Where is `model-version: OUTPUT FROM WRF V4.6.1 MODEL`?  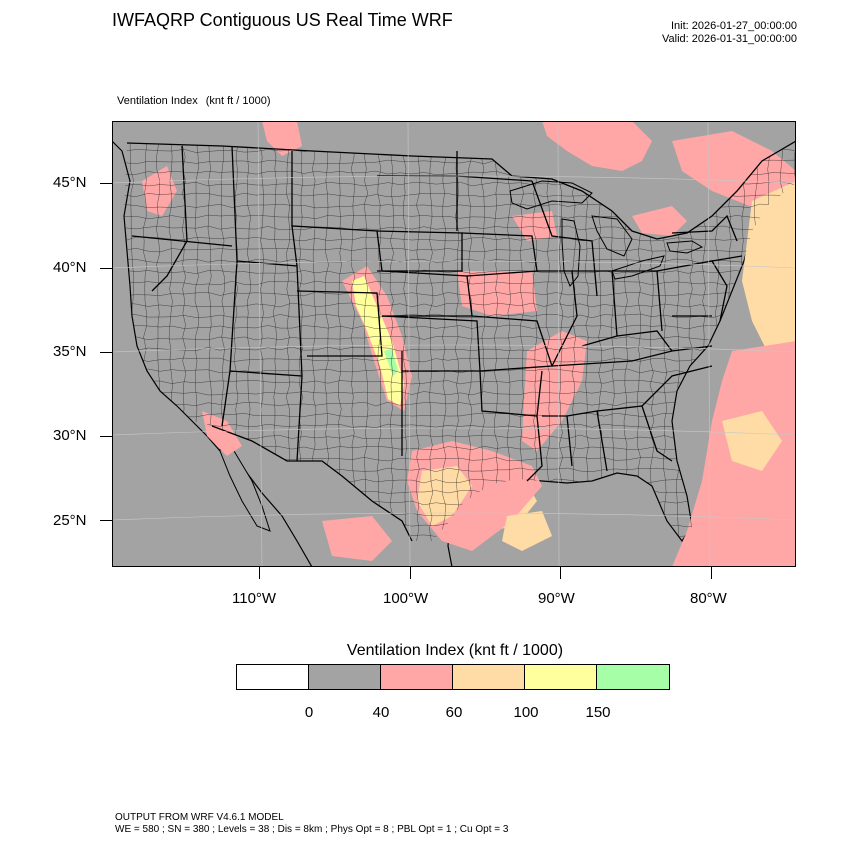
model-version: OUTPUT FROM WRF V4.6.1 MODEL is located at coordinates (199, 817).